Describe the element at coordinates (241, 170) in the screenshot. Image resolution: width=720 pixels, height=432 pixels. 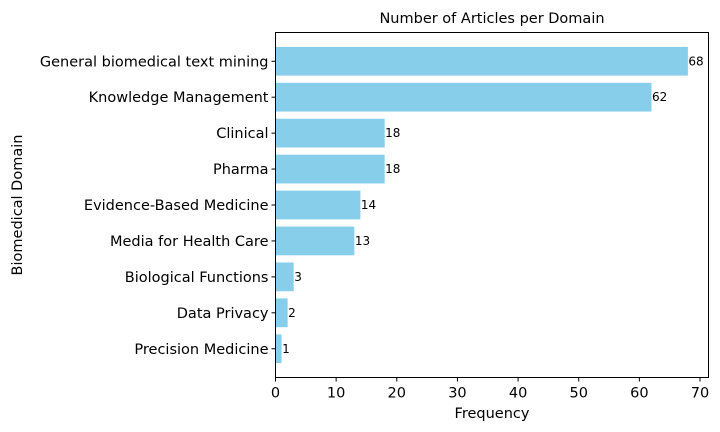
I see `category-label-3: Pharma` at that location.